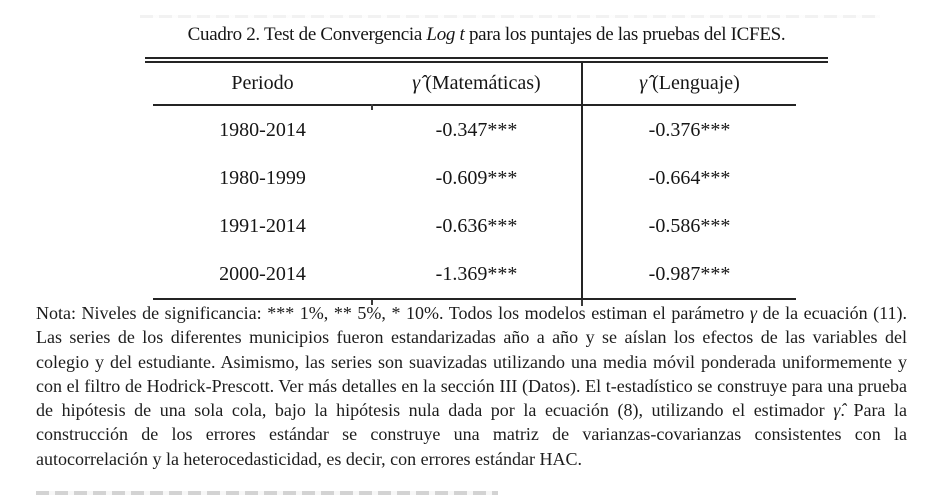 The height and width of the screenshot is (498, 943). I want to click on col-header-periodo-label: Periodo, so click(262, 83).